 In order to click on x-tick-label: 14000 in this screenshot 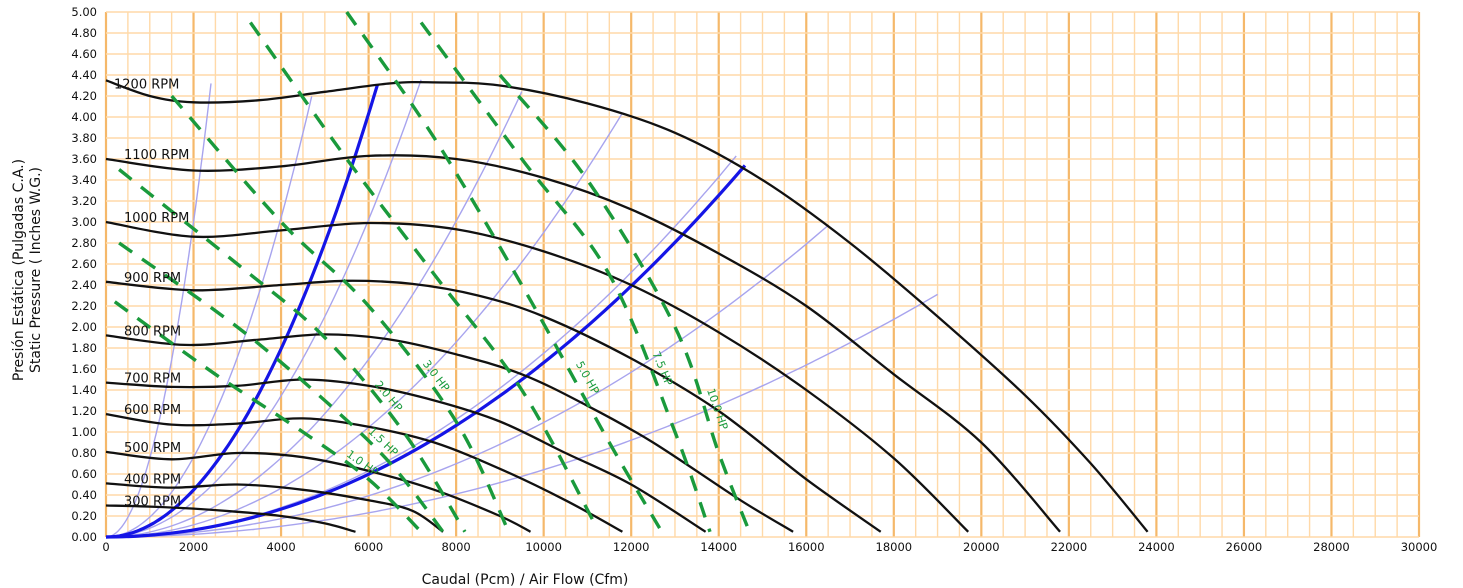, I will do `click(718, 547)`.